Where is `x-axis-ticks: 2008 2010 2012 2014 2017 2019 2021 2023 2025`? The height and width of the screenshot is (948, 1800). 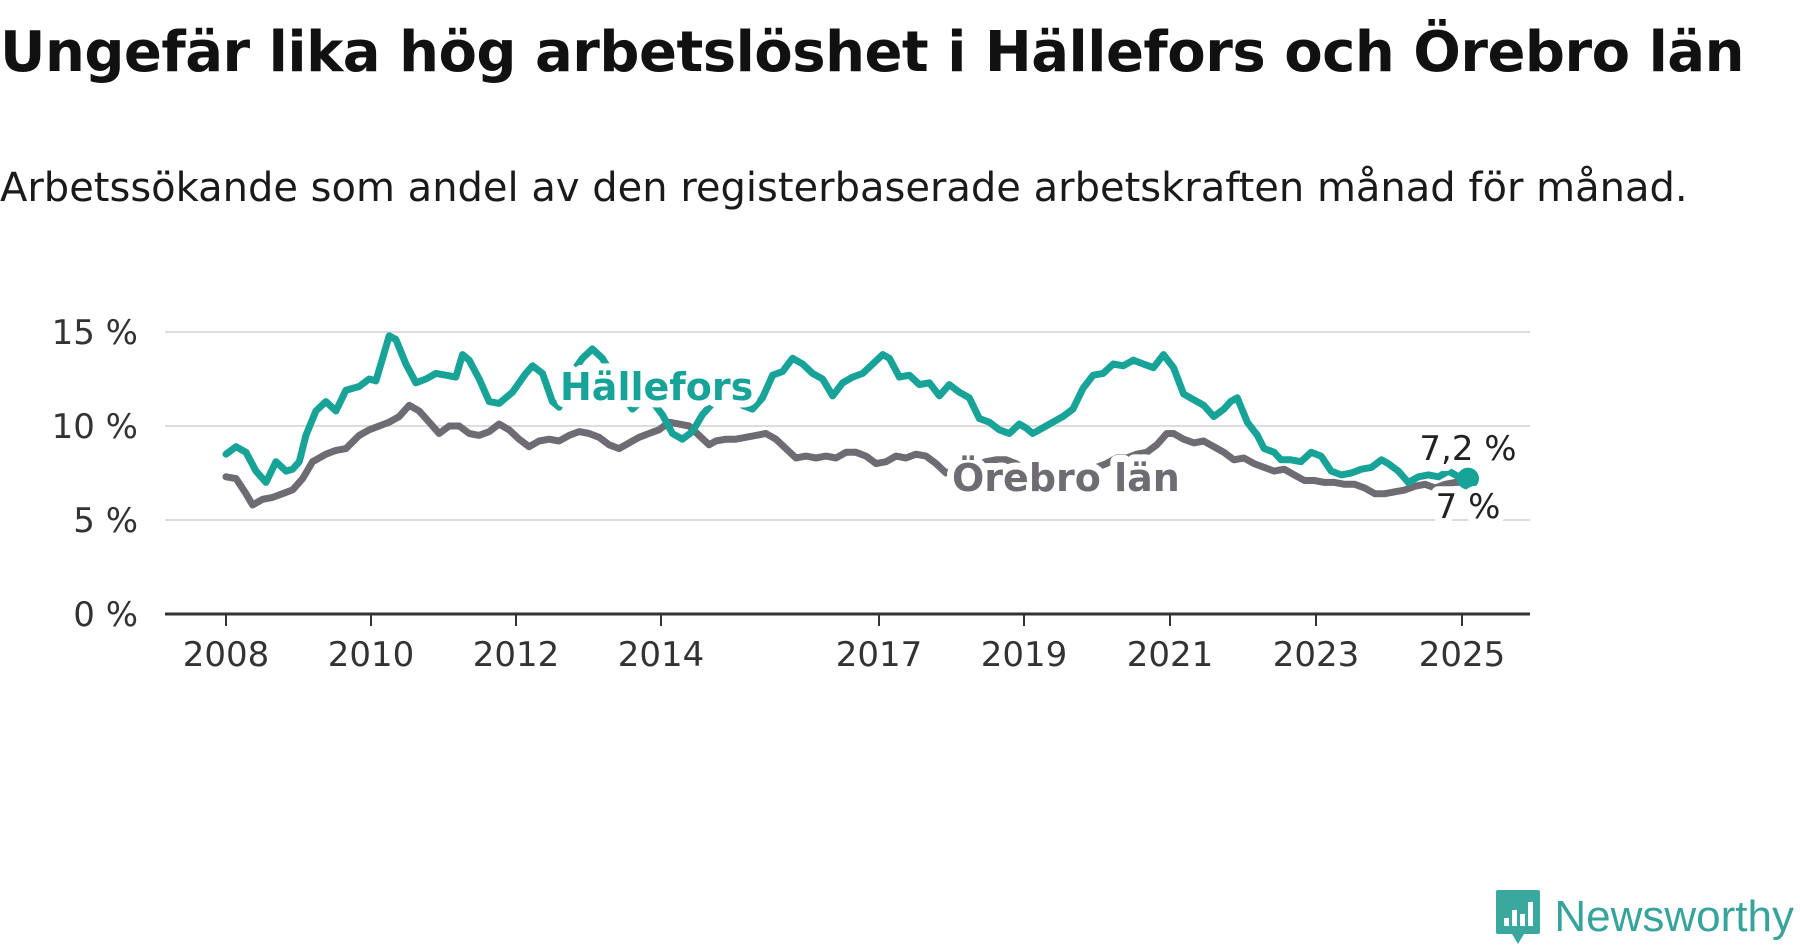
x-axis-ticks: 2008 2010 2012 2014 2017 2019 2021 2023 2025 is located at coordinates (844, 644).